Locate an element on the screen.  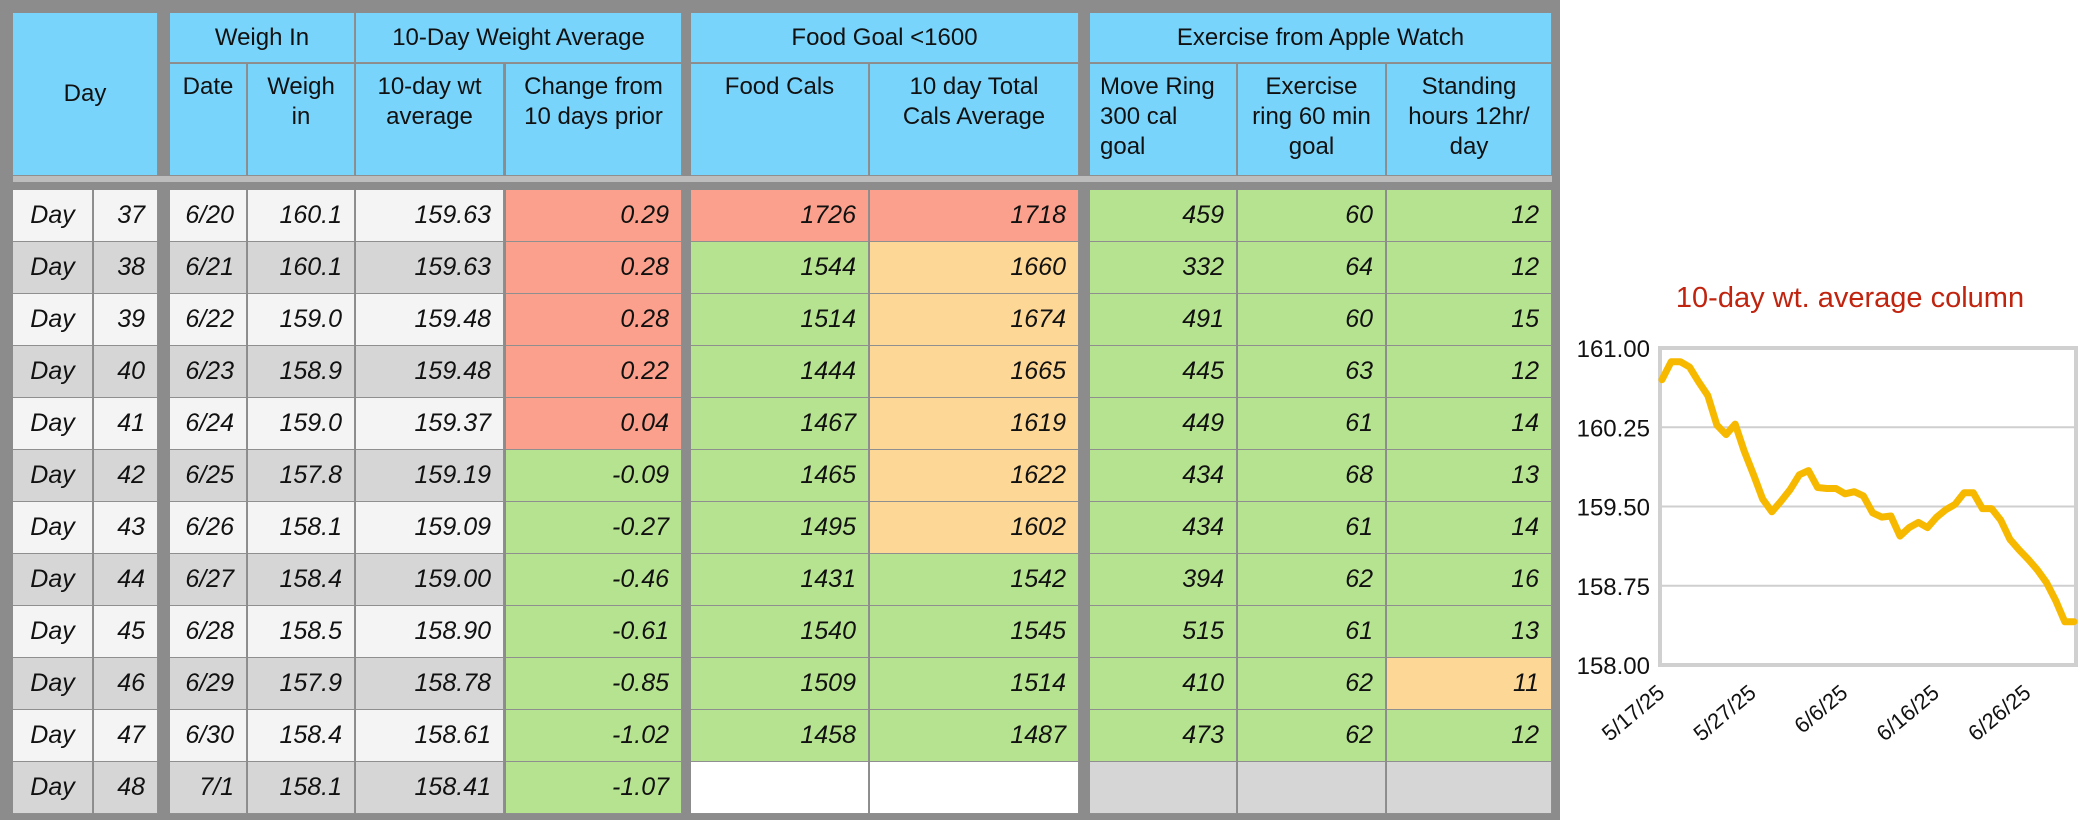
ten-day-cals-cell: 1718 is located at coordinates (974, 216).